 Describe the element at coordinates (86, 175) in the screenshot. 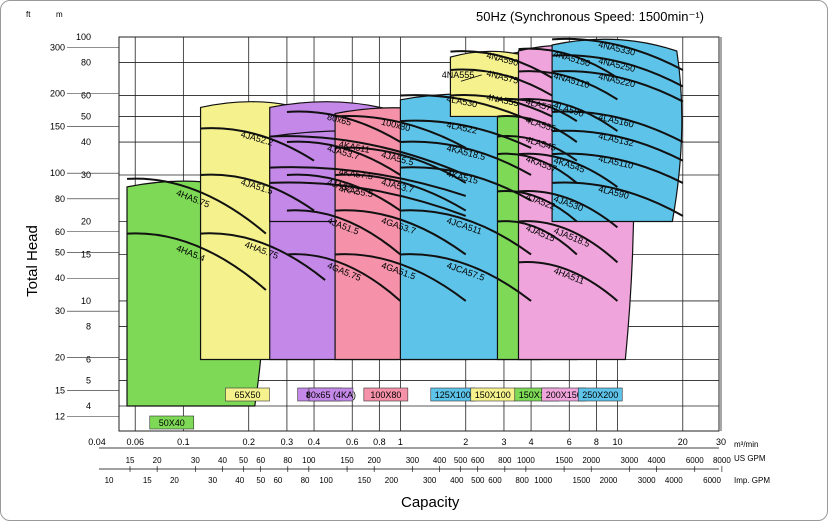

I see `y-tick-label-m: 30` at that location.